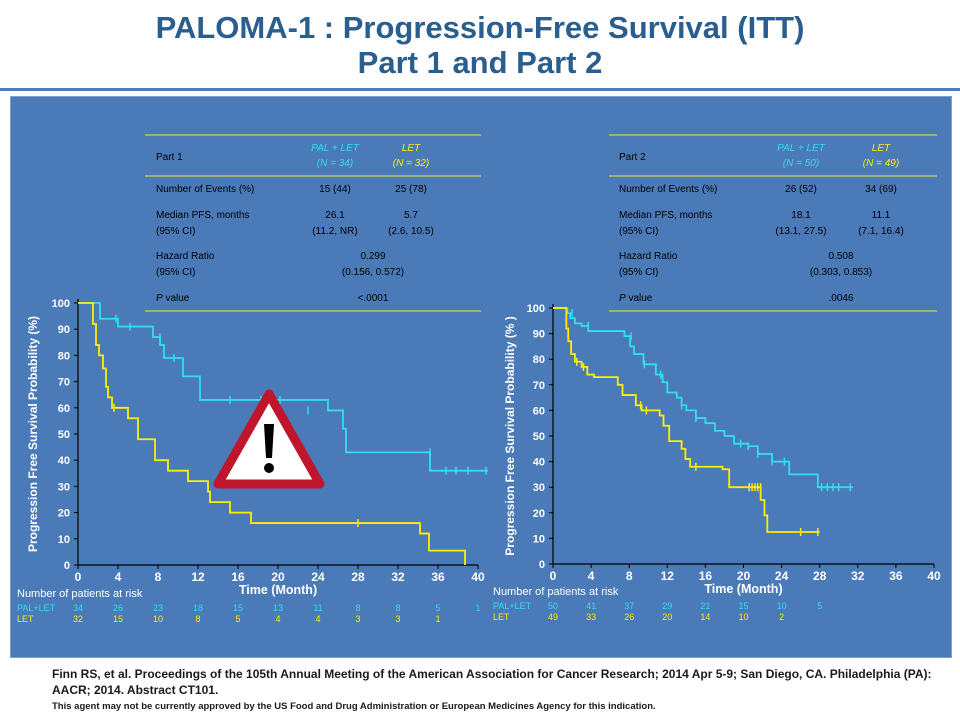 The image size is (960, 720). I want to click on at-risk-value: 41, so click(591, 606).